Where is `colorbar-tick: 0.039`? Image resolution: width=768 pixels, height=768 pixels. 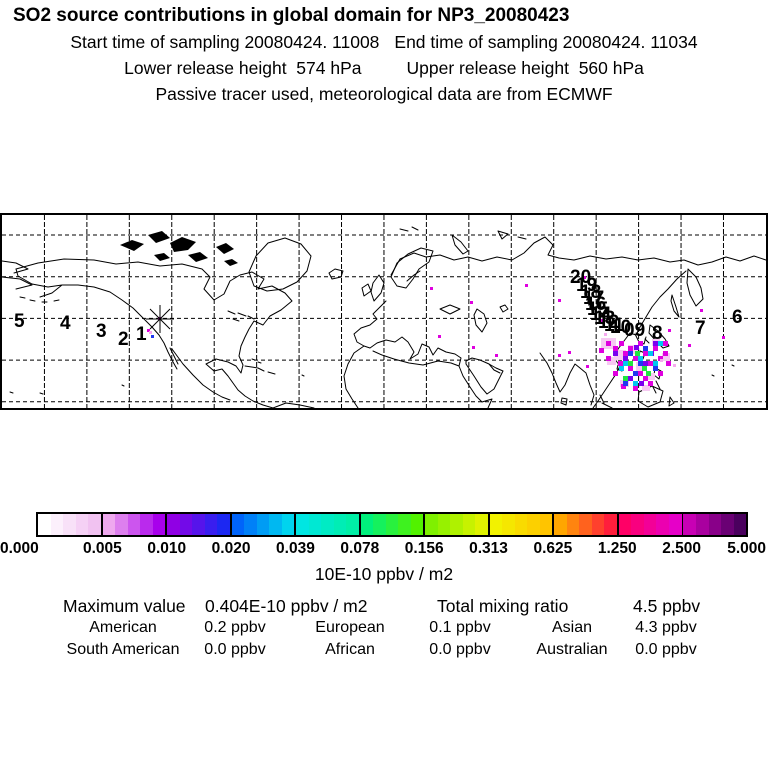 colorbar-tick: 0.039 is located at coordinates (295, 548).